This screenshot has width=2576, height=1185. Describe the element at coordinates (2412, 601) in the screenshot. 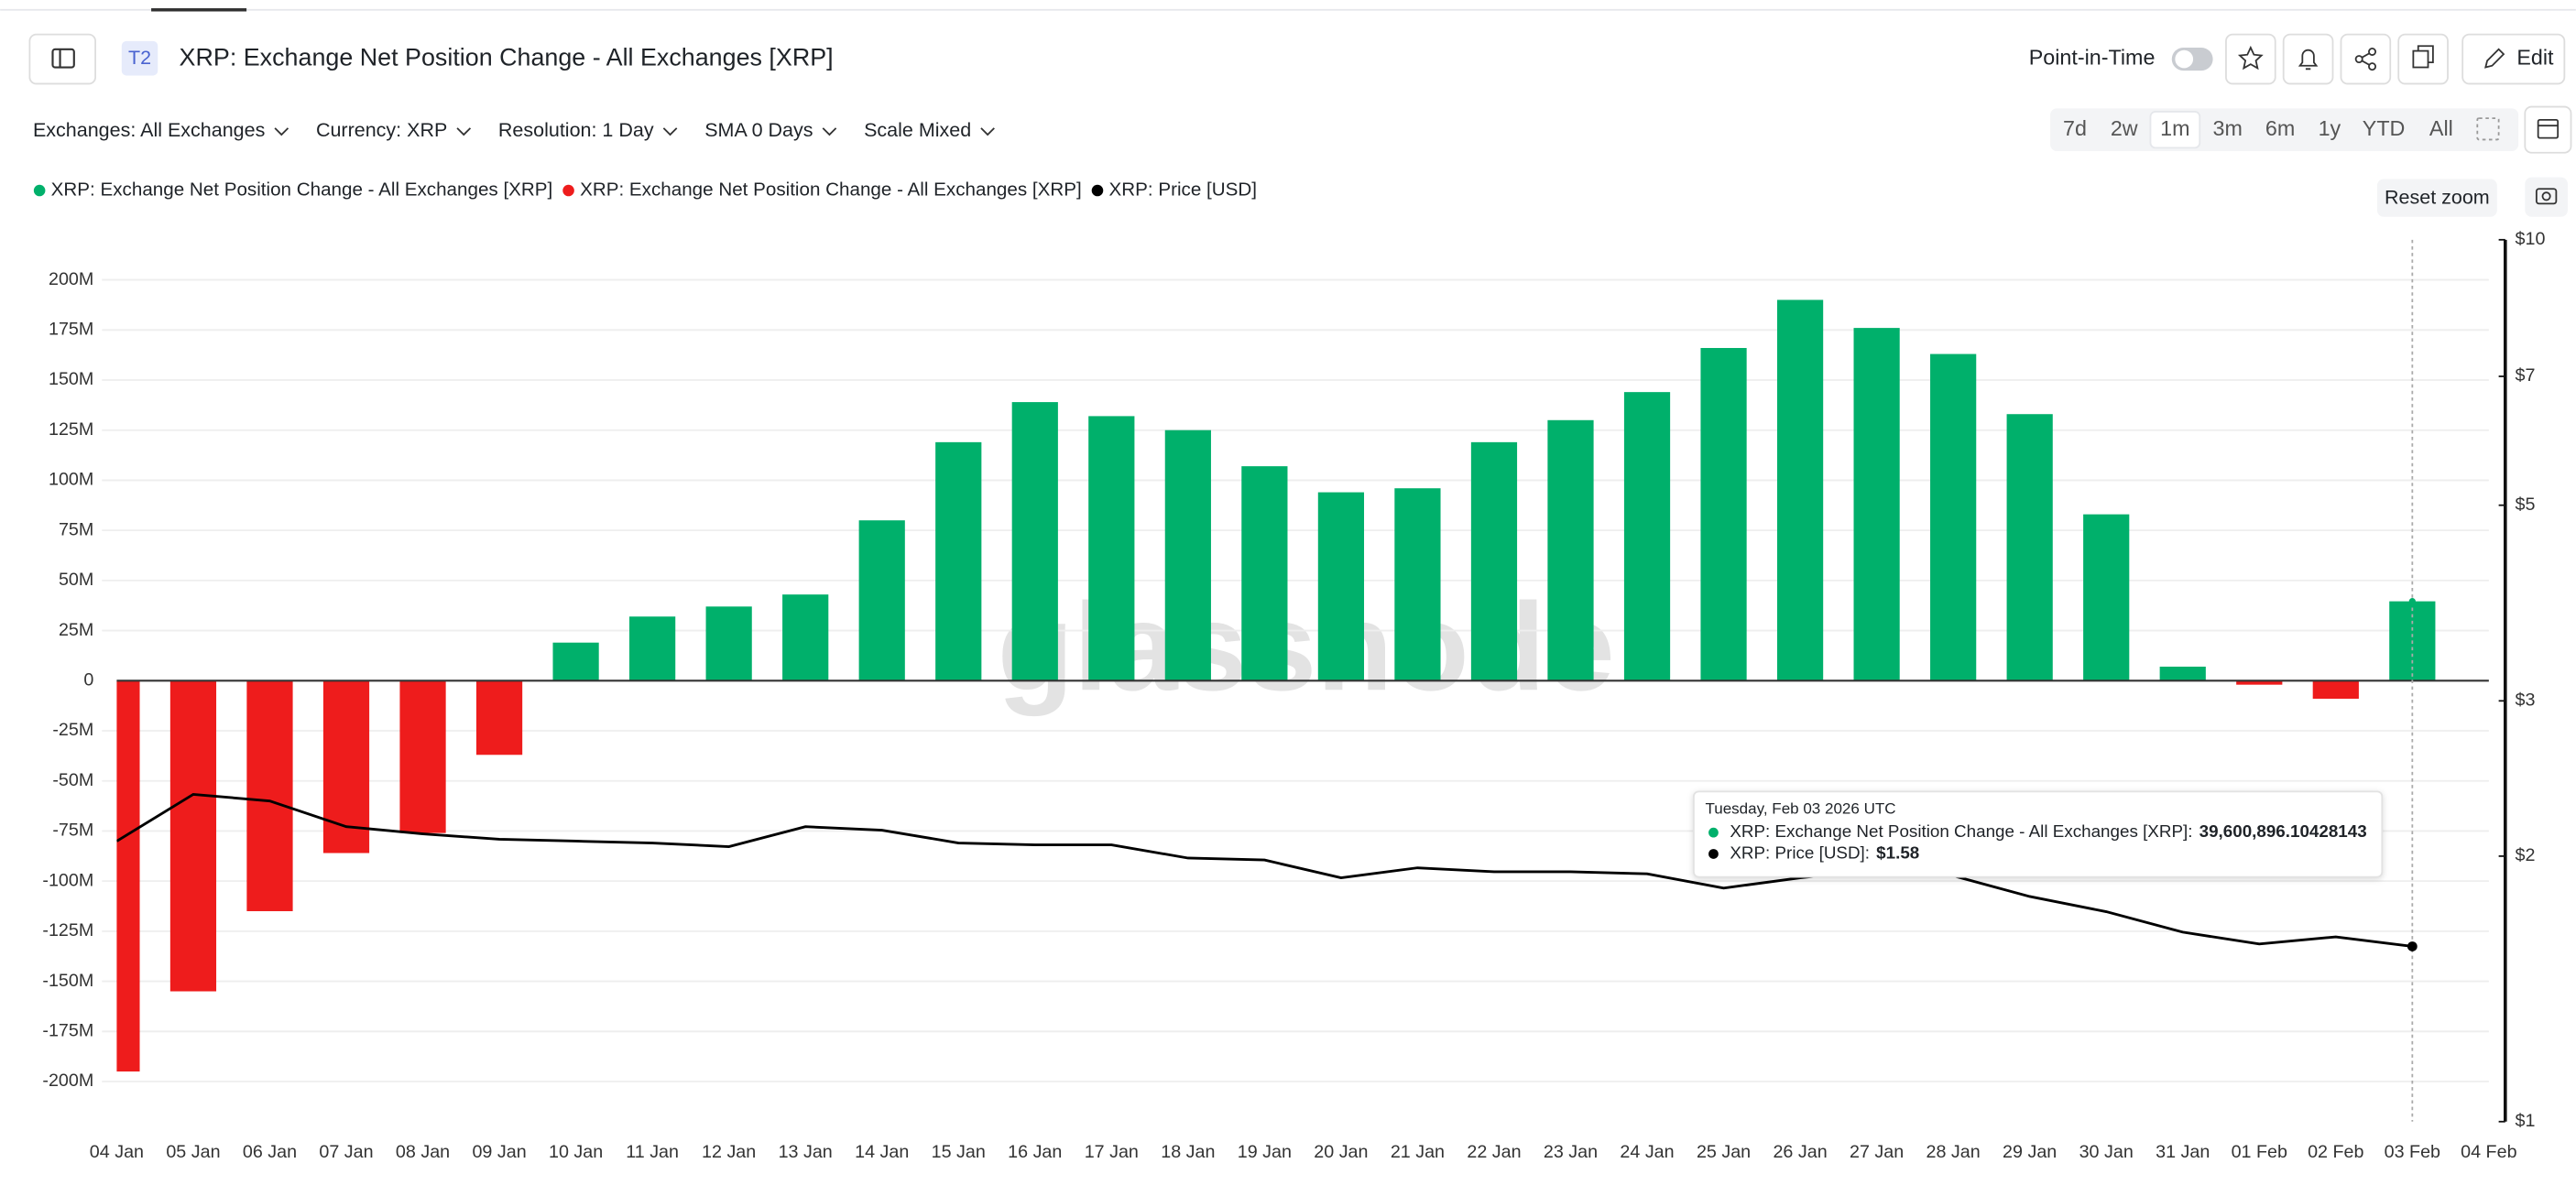

I see `hover-marker` at that location.